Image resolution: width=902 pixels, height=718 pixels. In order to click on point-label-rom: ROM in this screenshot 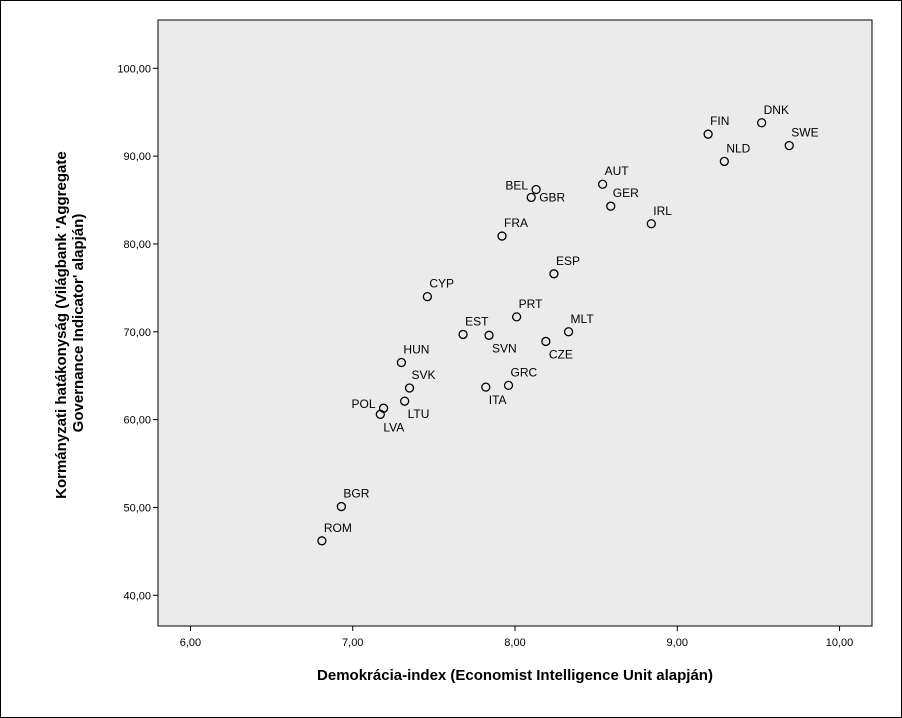, I will do `click(338, 528)`.